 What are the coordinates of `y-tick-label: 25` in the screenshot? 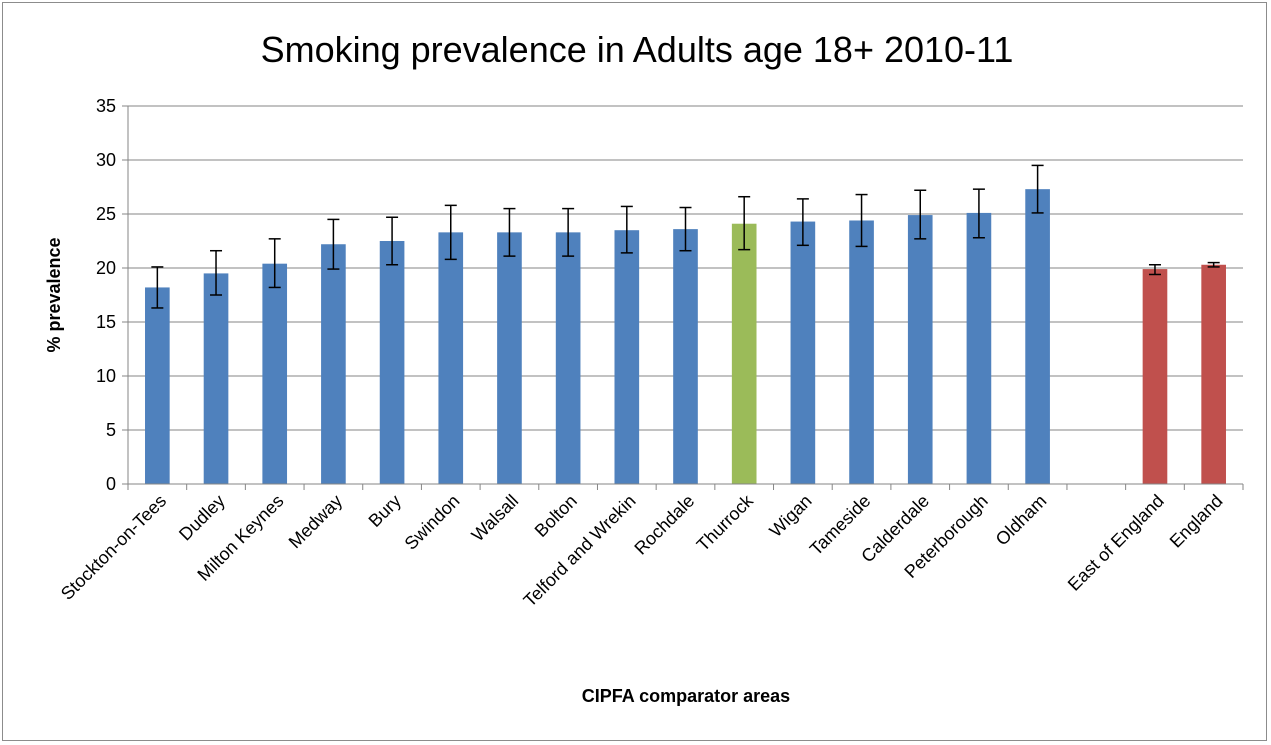 It's located at (106, 214).